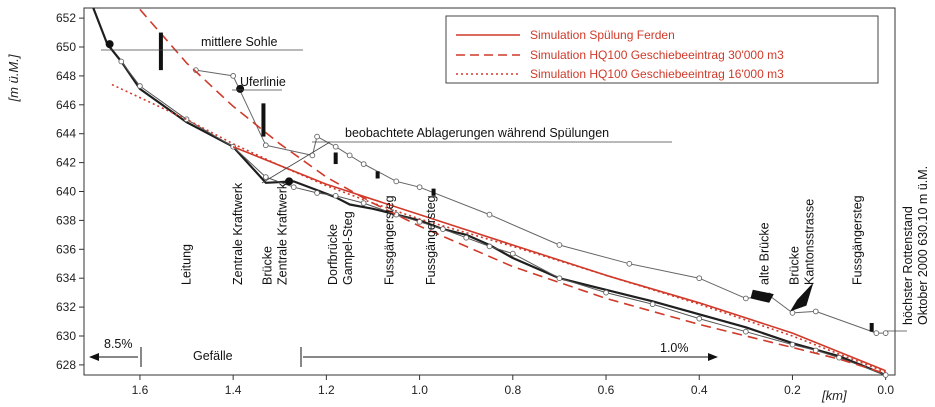  I want to click on location-label: Leitung, so click(187, 264).